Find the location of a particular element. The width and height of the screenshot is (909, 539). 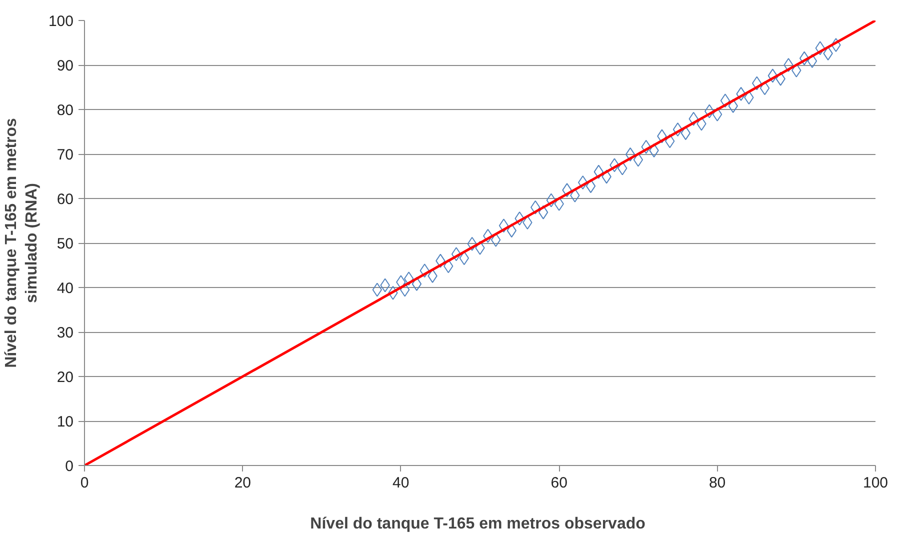

y-tick-label: 70 is located at coordinates (65, 155).